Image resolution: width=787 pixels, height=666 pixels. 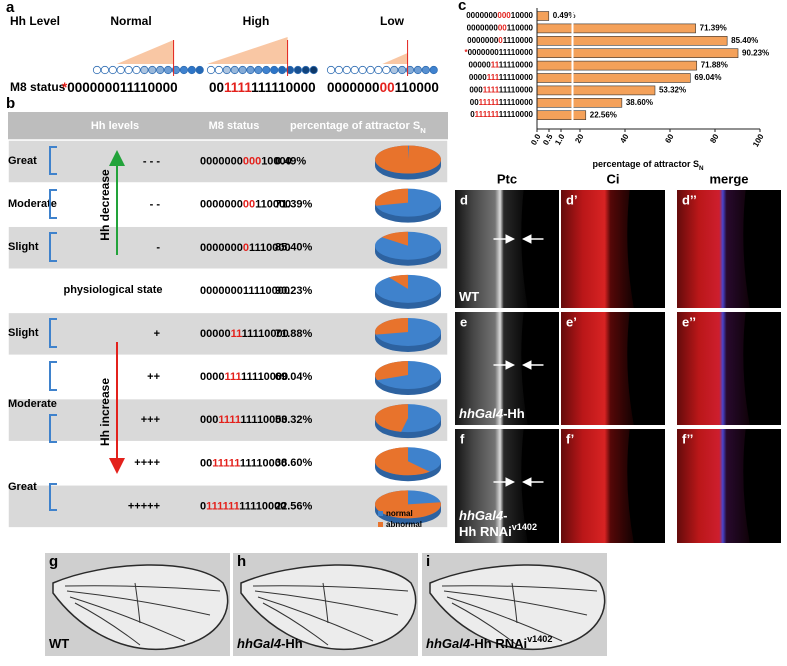 I want to click on text-part: 111110000, so click(x=283, y=87).